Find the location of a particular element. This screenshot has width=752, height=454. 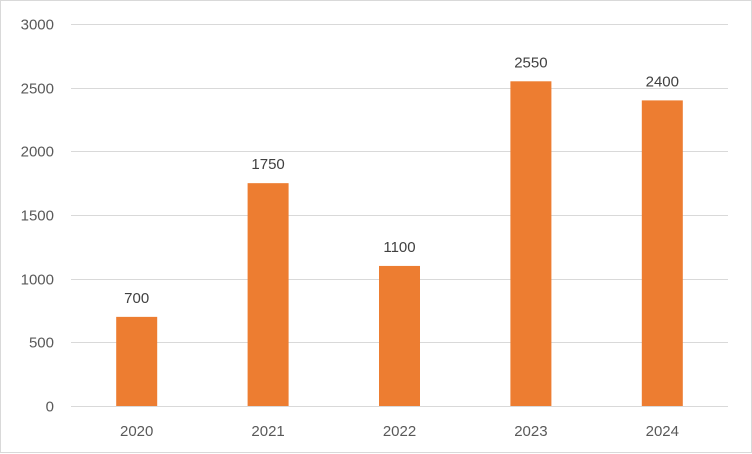

y-tick-label: 3000 is located at coordinates (37, 25).